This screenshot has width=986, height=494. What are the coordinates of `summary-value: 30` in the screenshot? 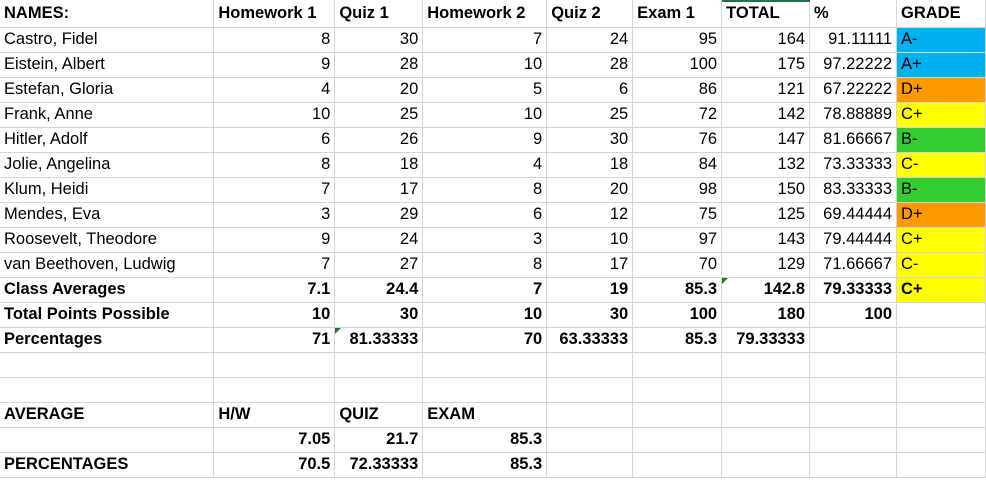 It's located at (590, 314).